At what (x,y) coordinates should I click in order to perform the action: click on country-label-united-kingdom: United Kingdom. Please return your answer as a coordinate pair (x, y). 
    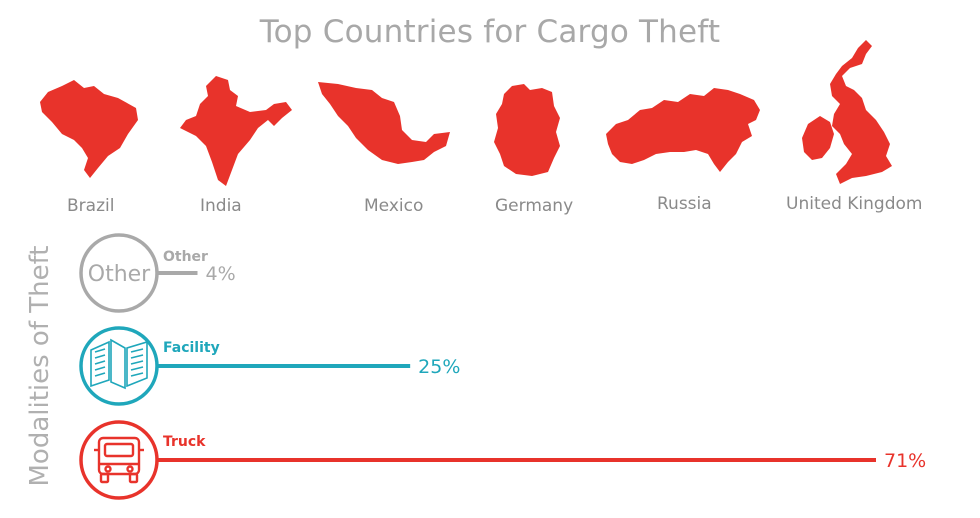
    Looking at the image, I should click on (854, 204).